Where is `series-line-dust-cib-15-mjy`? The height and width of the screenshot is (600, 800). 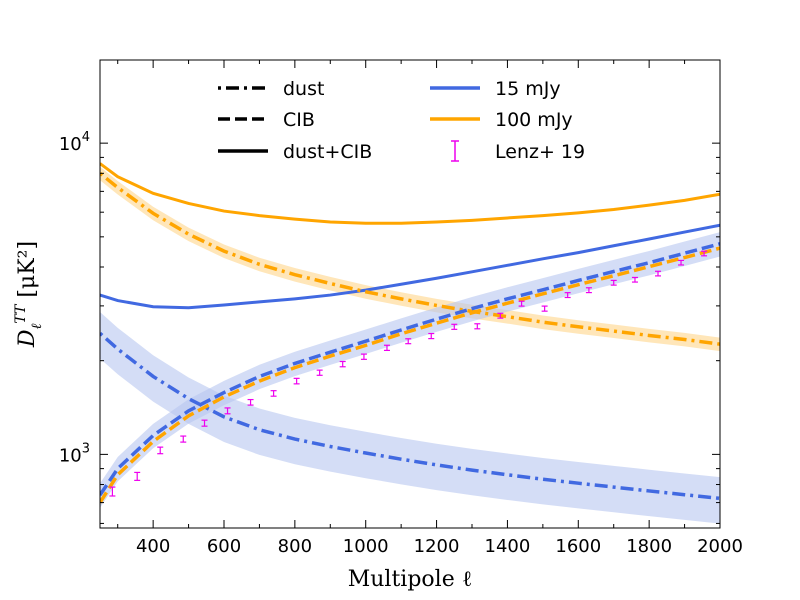
series-line-dust-cib-15-mjy is located at coordinates (410, 266).